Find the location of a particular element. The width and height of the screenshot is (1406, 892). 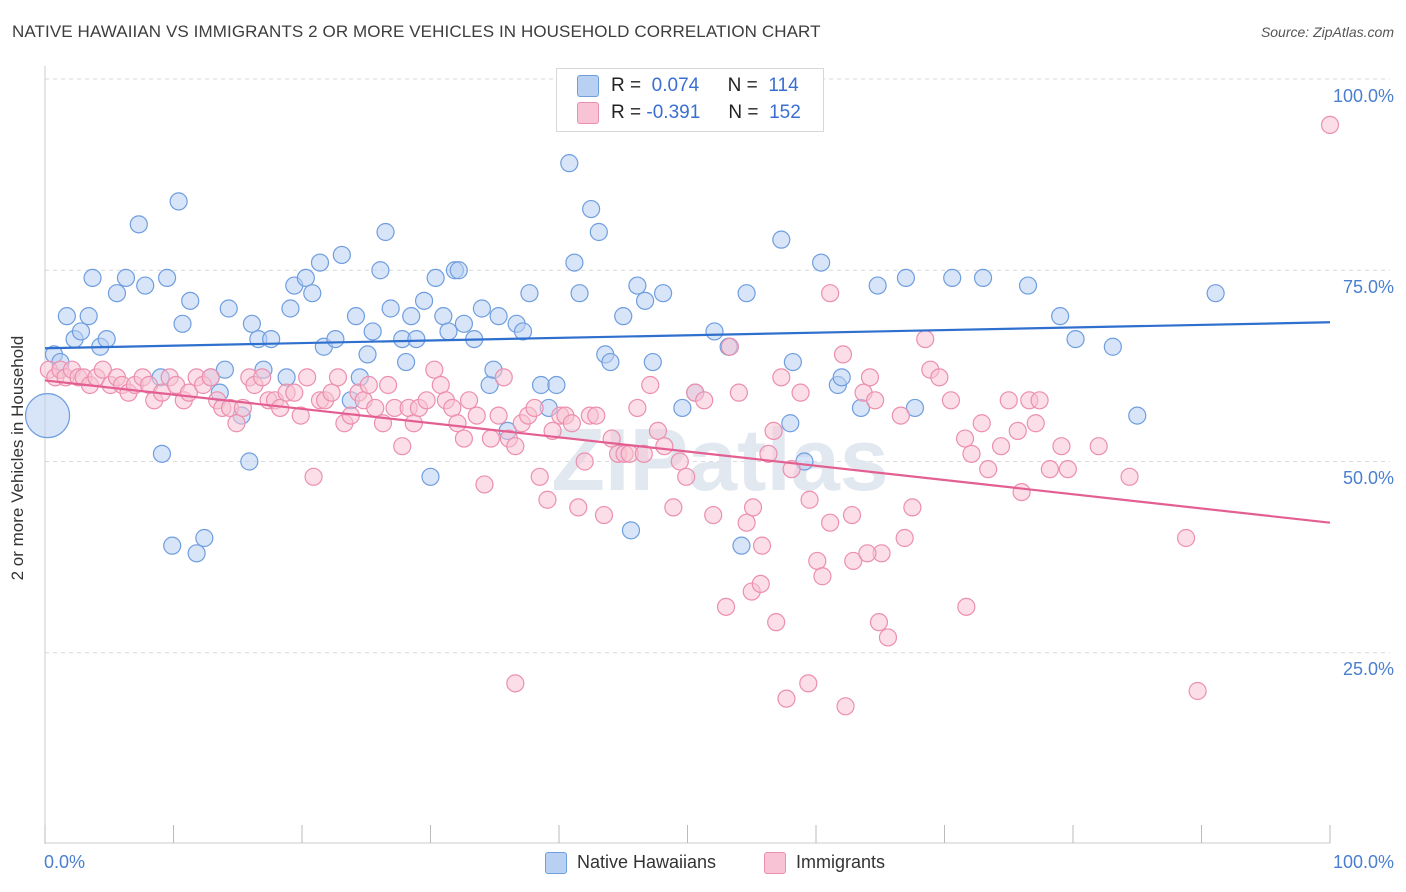

stats-row-native-hawaiians: R = 0.074 N = 114 is located at coordinates (688, 87).